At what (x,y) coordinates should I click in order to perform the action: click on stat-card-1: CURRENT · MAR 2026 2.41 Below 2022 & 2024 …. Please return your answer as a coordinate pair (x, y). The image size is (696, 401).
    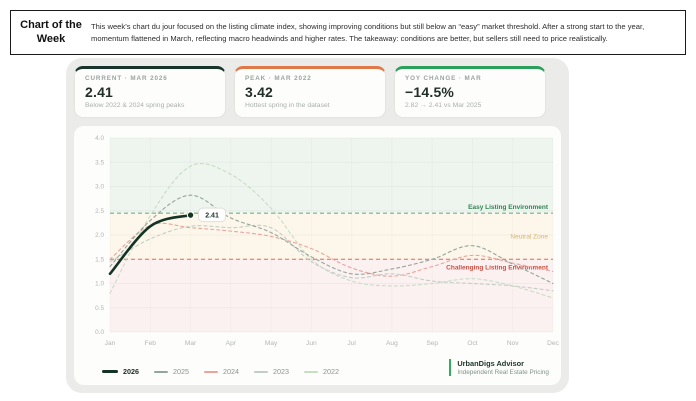
    Looking at the image, I should click on (150, 92).